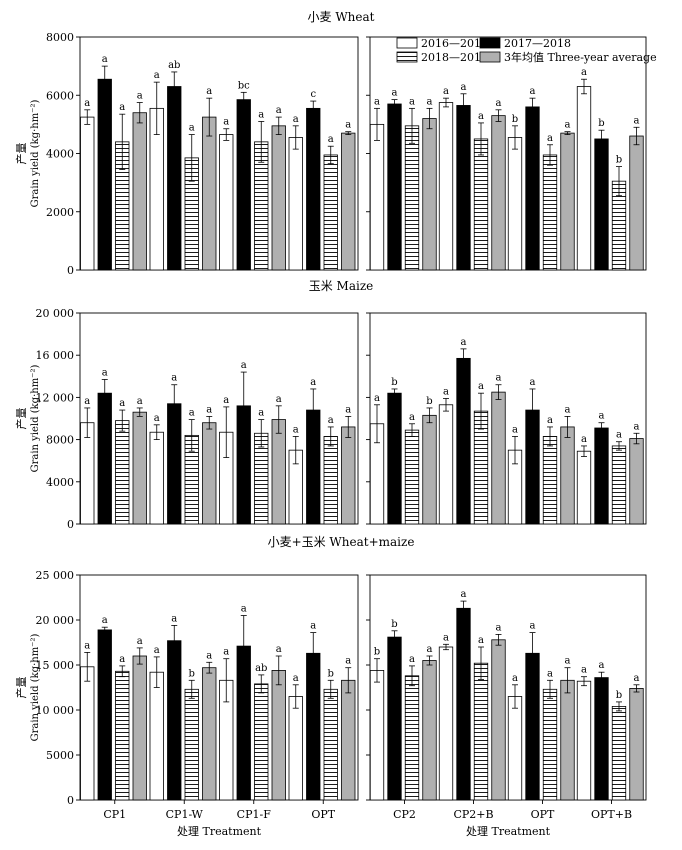 Image resolution: width=682 pixels, height=850 pixels. What do you see at coordinates (580, 57) in the screenshot?
I see `legend-label: 3年均值 Three-year average` at bounding box center [580, 57].